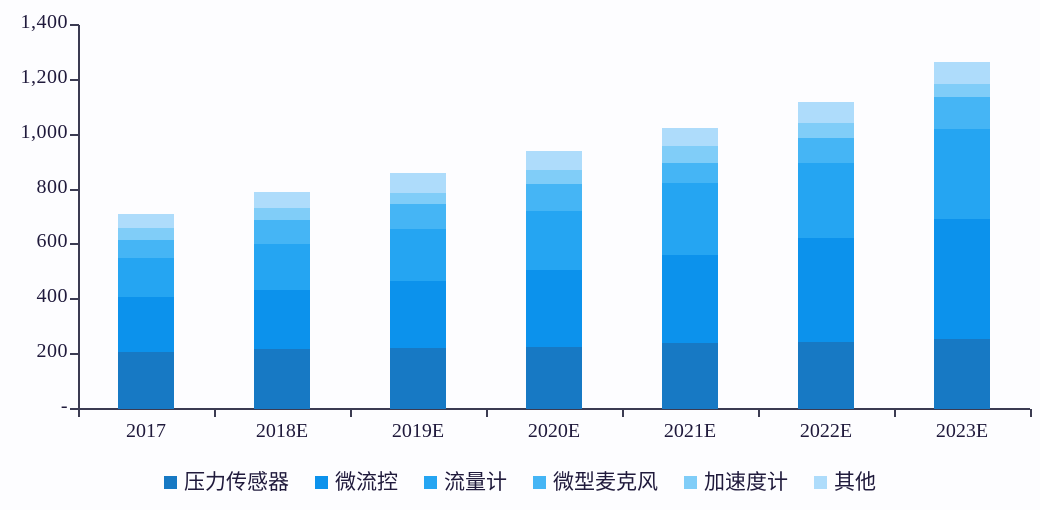 This screenshot has height=510, width=1040. What do you see at coordinates (826, 431) in the screenshot?
I see `x-axis-label: 2022E` at bounding box center [826, 431].